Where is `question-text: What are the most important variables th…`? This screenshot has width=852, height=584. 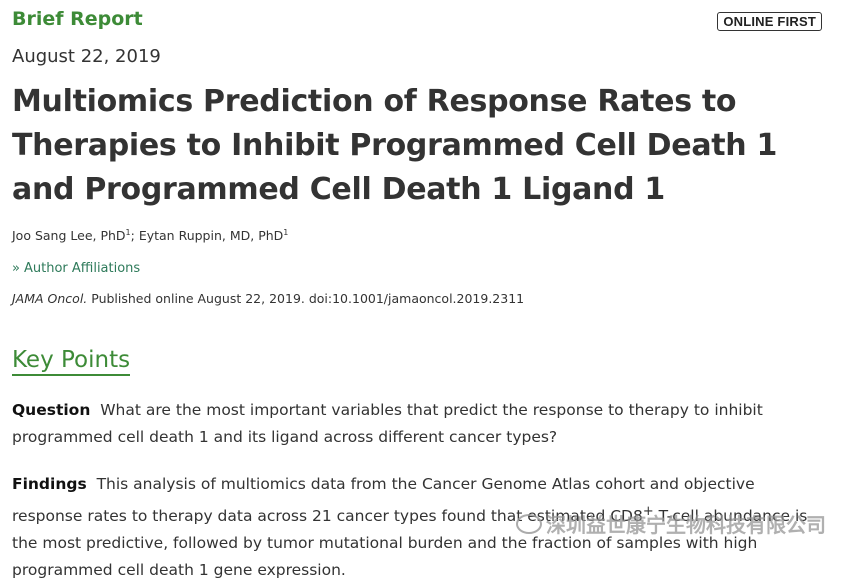 question-text: What are the most important variables th… is located at coordinates (387, 423).